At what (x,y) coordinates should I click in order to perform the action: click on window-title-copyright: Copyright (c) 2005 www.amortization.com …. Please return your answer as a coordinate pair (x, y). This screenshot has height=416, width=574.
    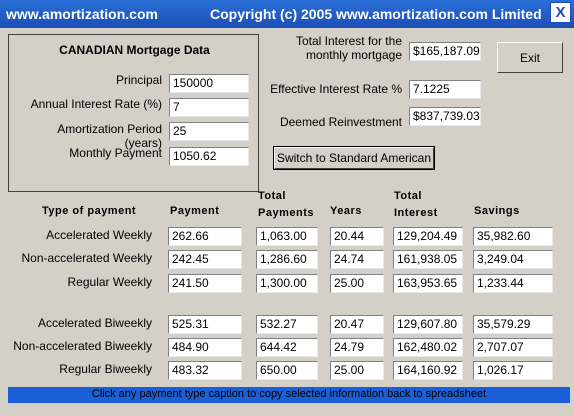
    Looking at the image, I should click on (376, 14).